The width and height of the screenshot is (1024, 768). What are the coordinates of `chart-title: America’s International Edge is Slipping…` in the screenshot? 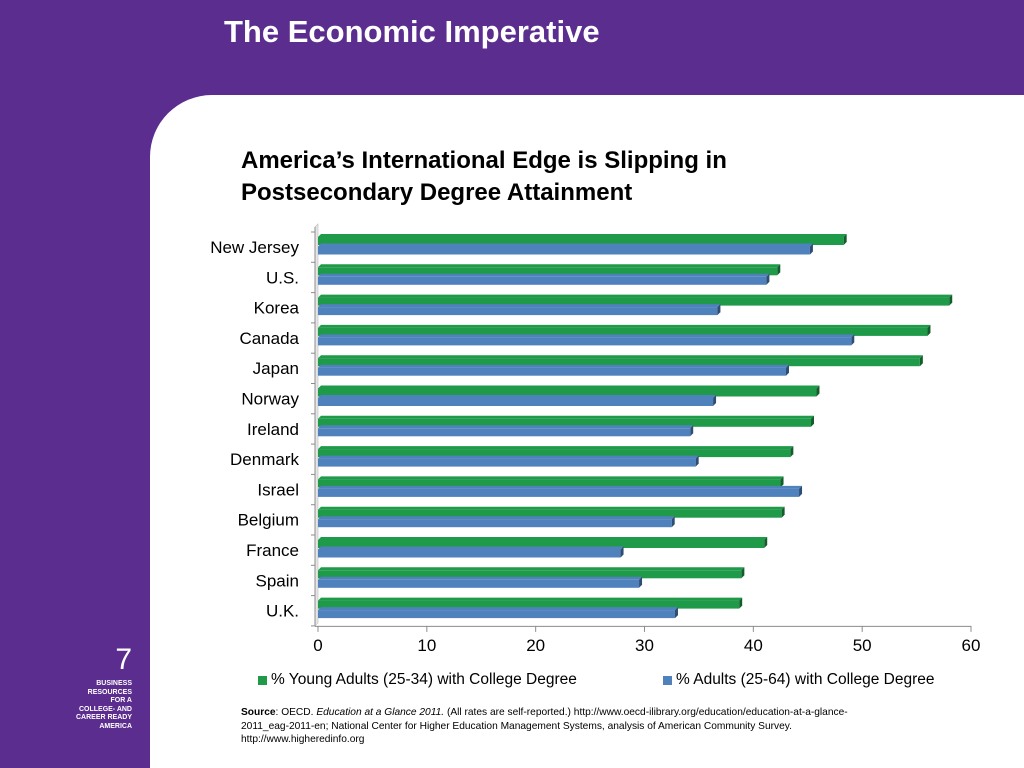 It's located at (561, 177).